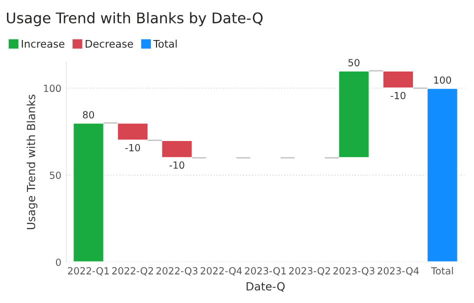 The image size is (474, 303). Describe the element at coordinates (442, 270) in the screenshot. I see `x-tick-label: Total` at that location.